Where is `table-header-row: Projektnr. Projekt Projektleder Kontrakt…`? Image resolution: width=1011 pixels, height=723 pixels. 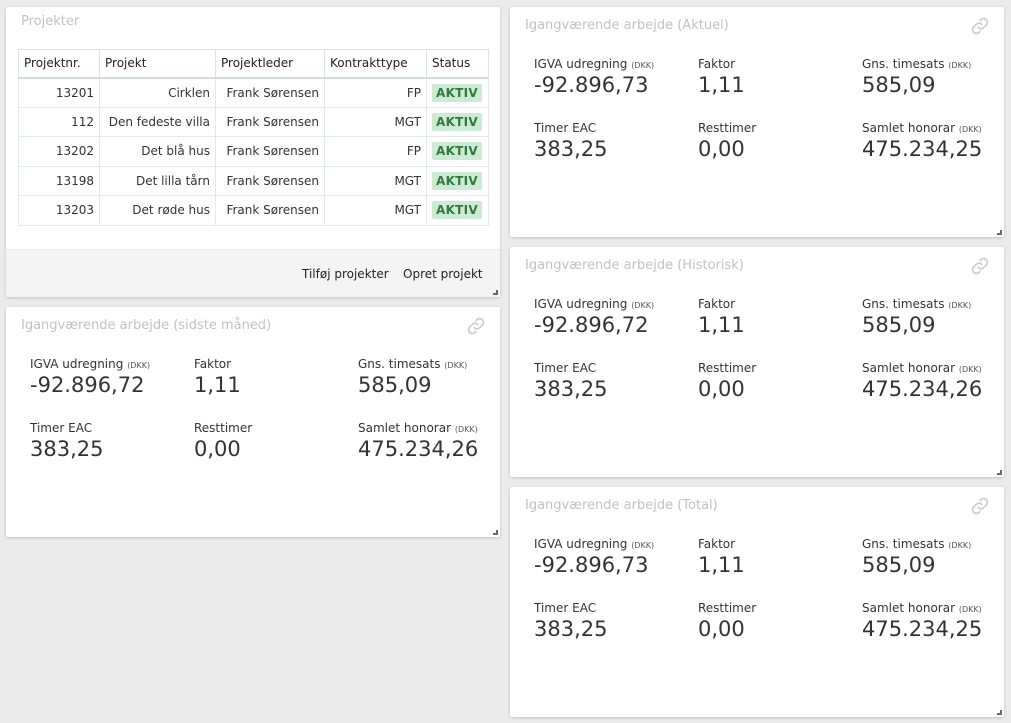
table-header-row: Projektnr. Projekt Projektleder Kontrakt… is located at coordinates (253, 64).